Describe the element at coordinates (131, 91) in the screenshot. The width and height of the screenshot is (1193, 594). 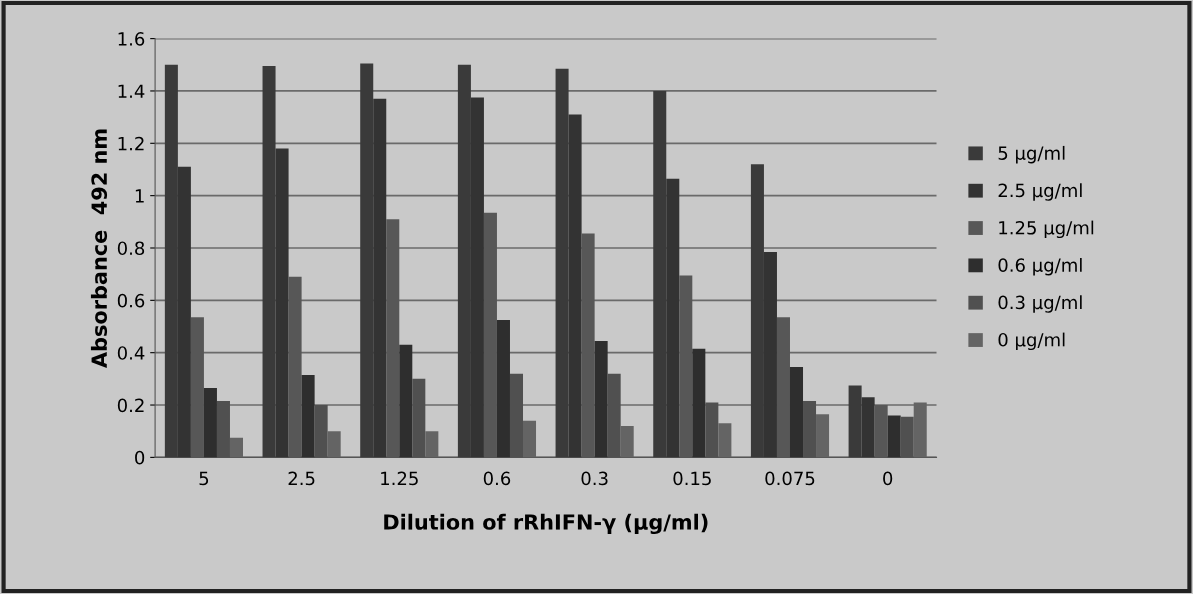
I see `y-tick-label: 1.4` at that location.